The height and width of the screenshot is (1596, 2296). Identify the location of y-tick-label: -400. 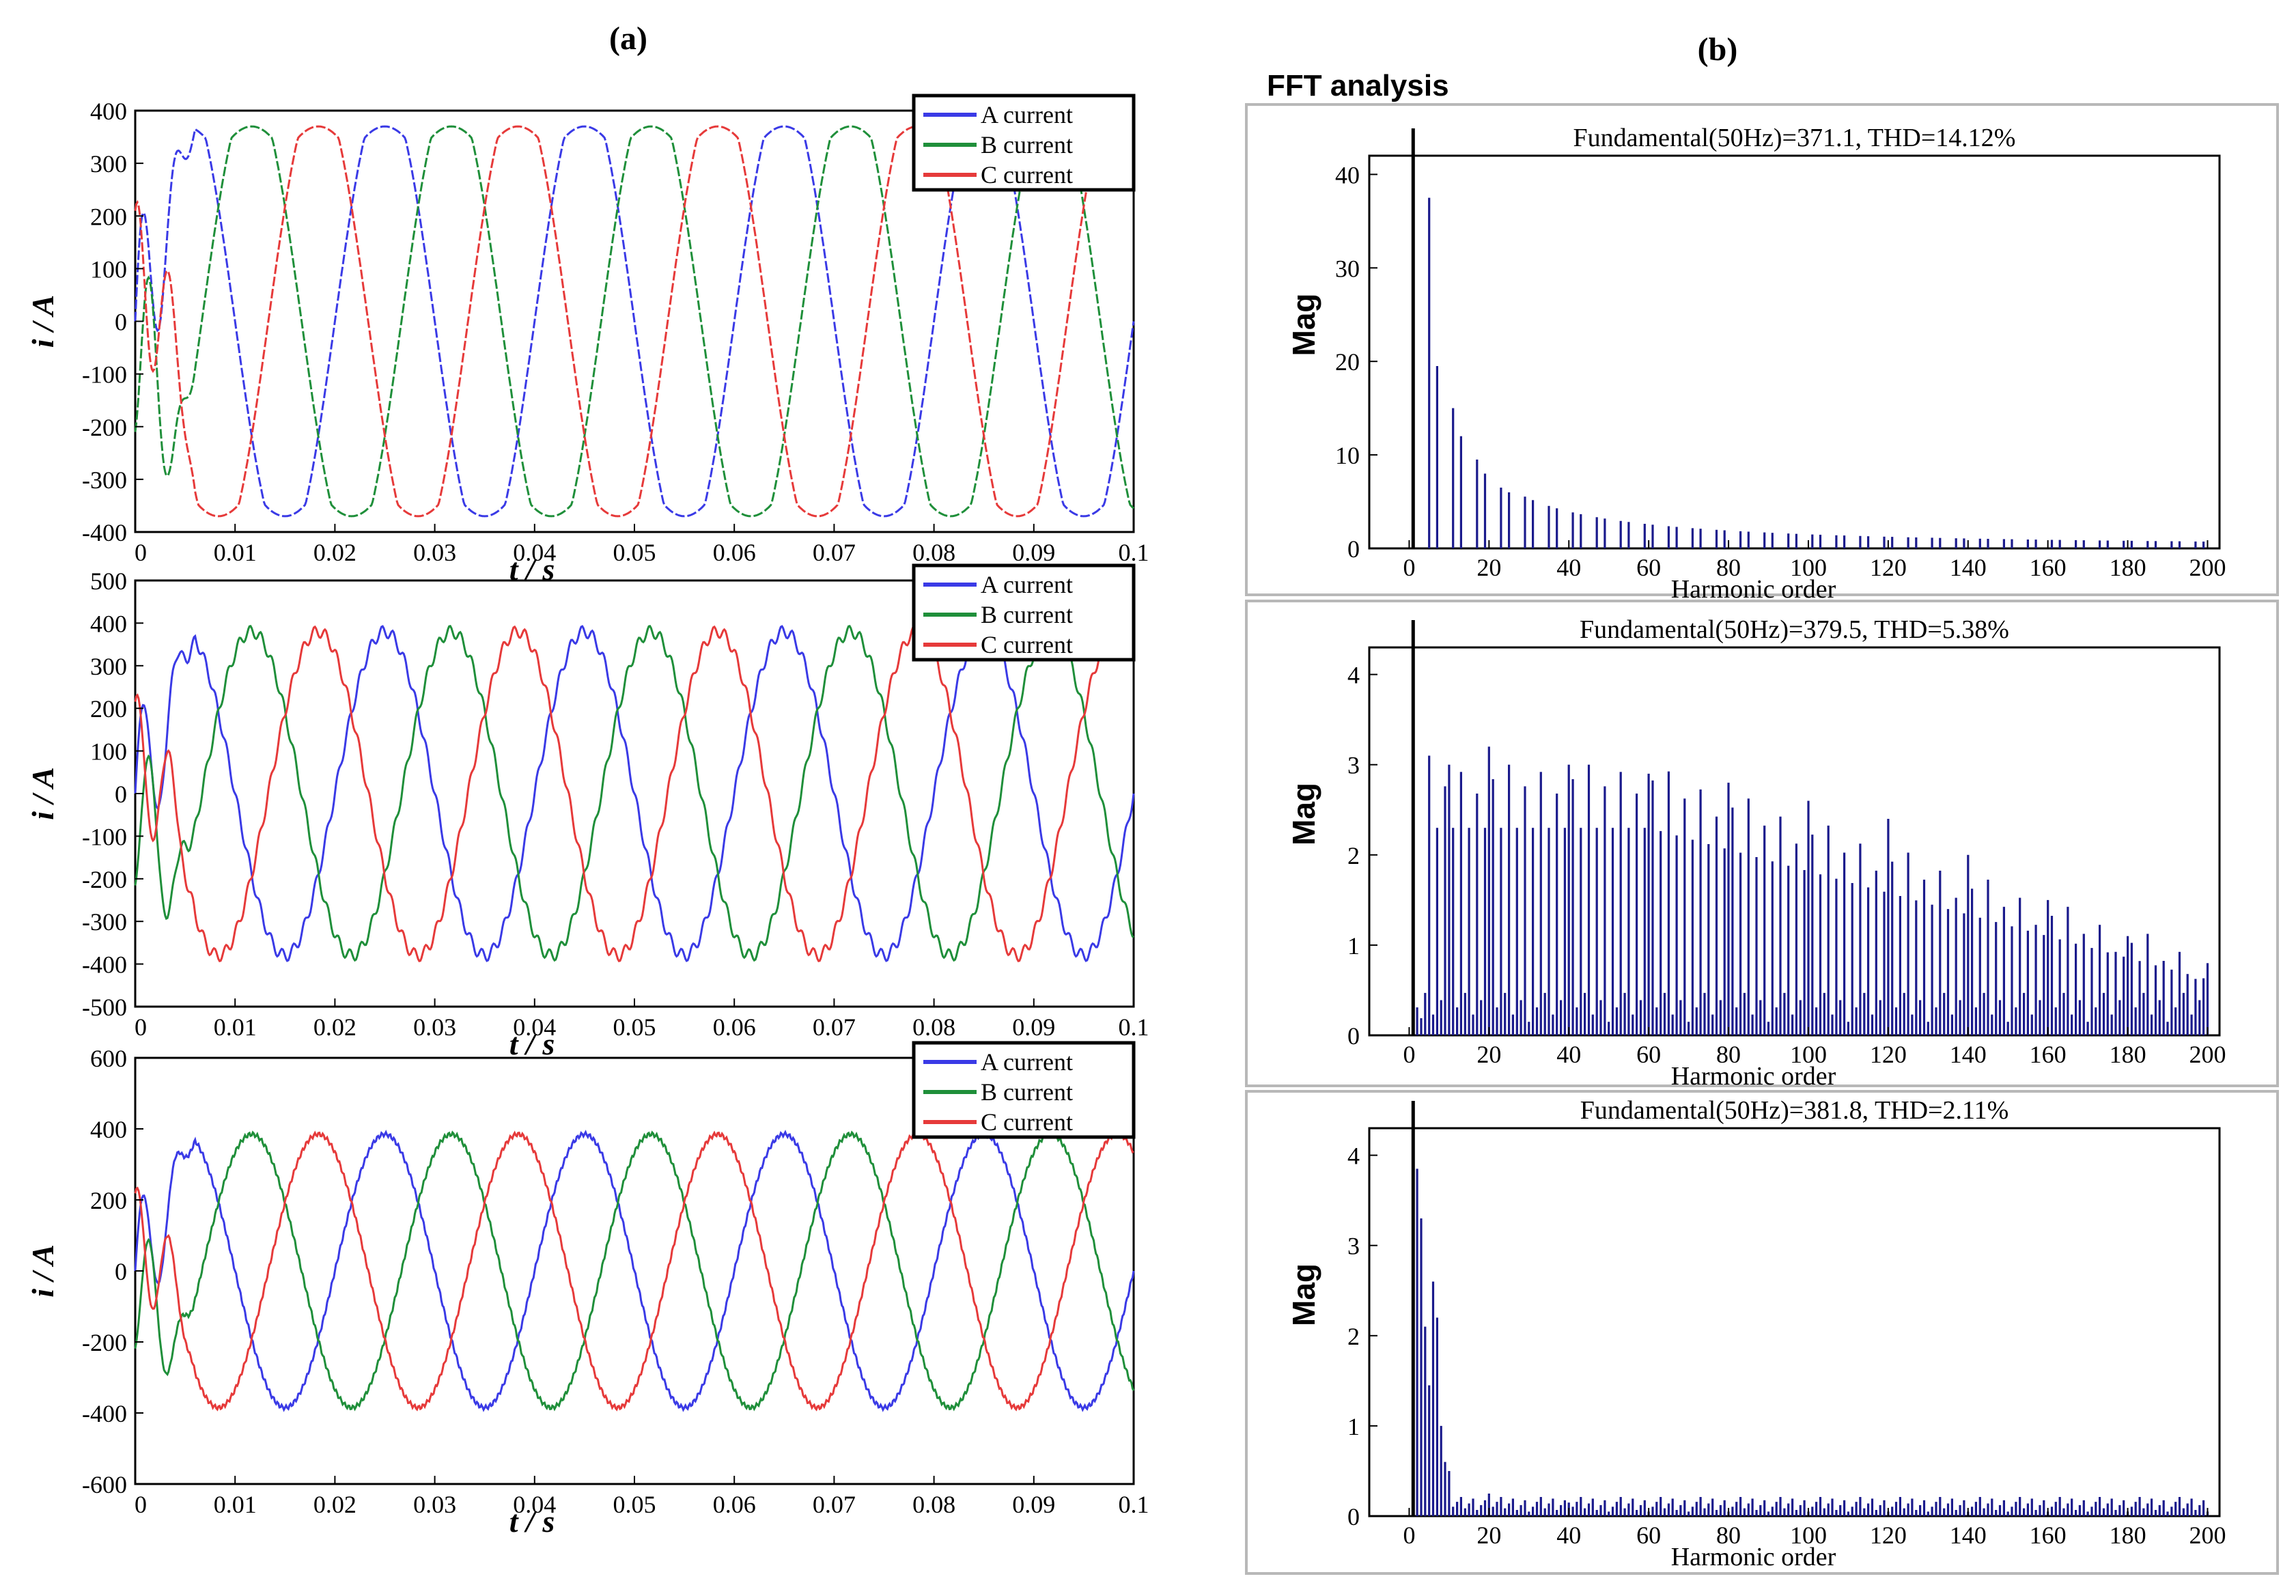
(104, 1413).